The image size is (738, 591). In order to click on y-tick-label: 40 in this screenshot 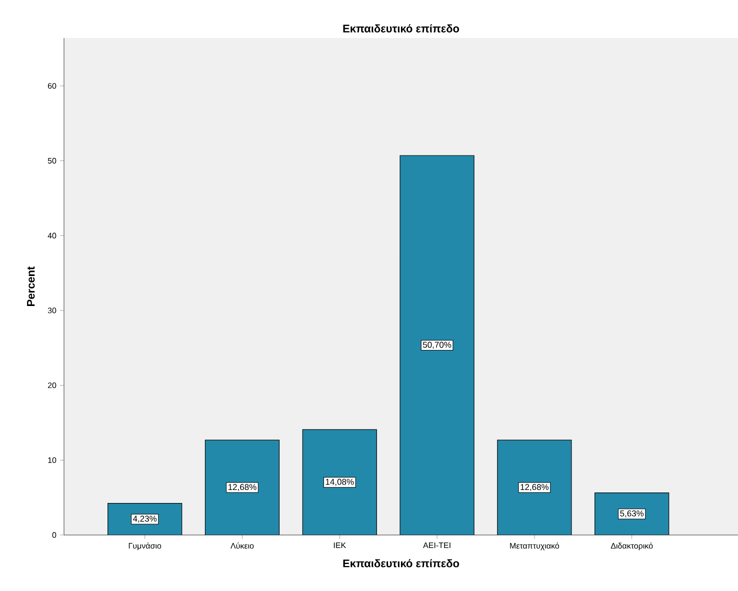, I will do `click(52, 235)`.